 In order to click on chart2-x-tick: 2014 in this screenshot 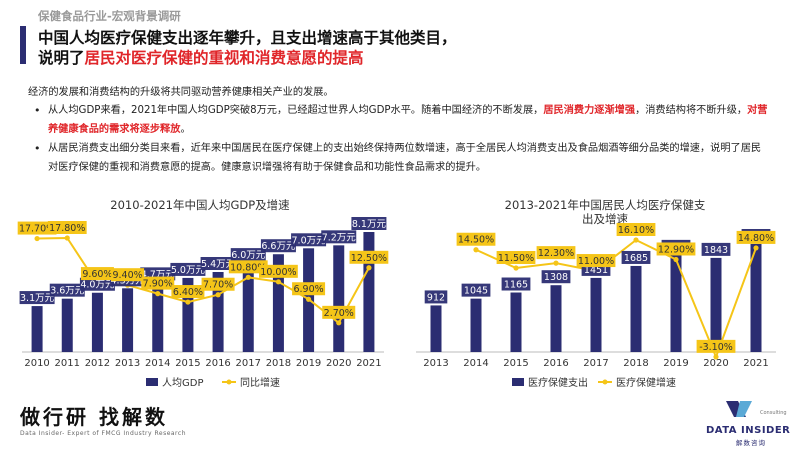, I will do `click(475, 363)`.